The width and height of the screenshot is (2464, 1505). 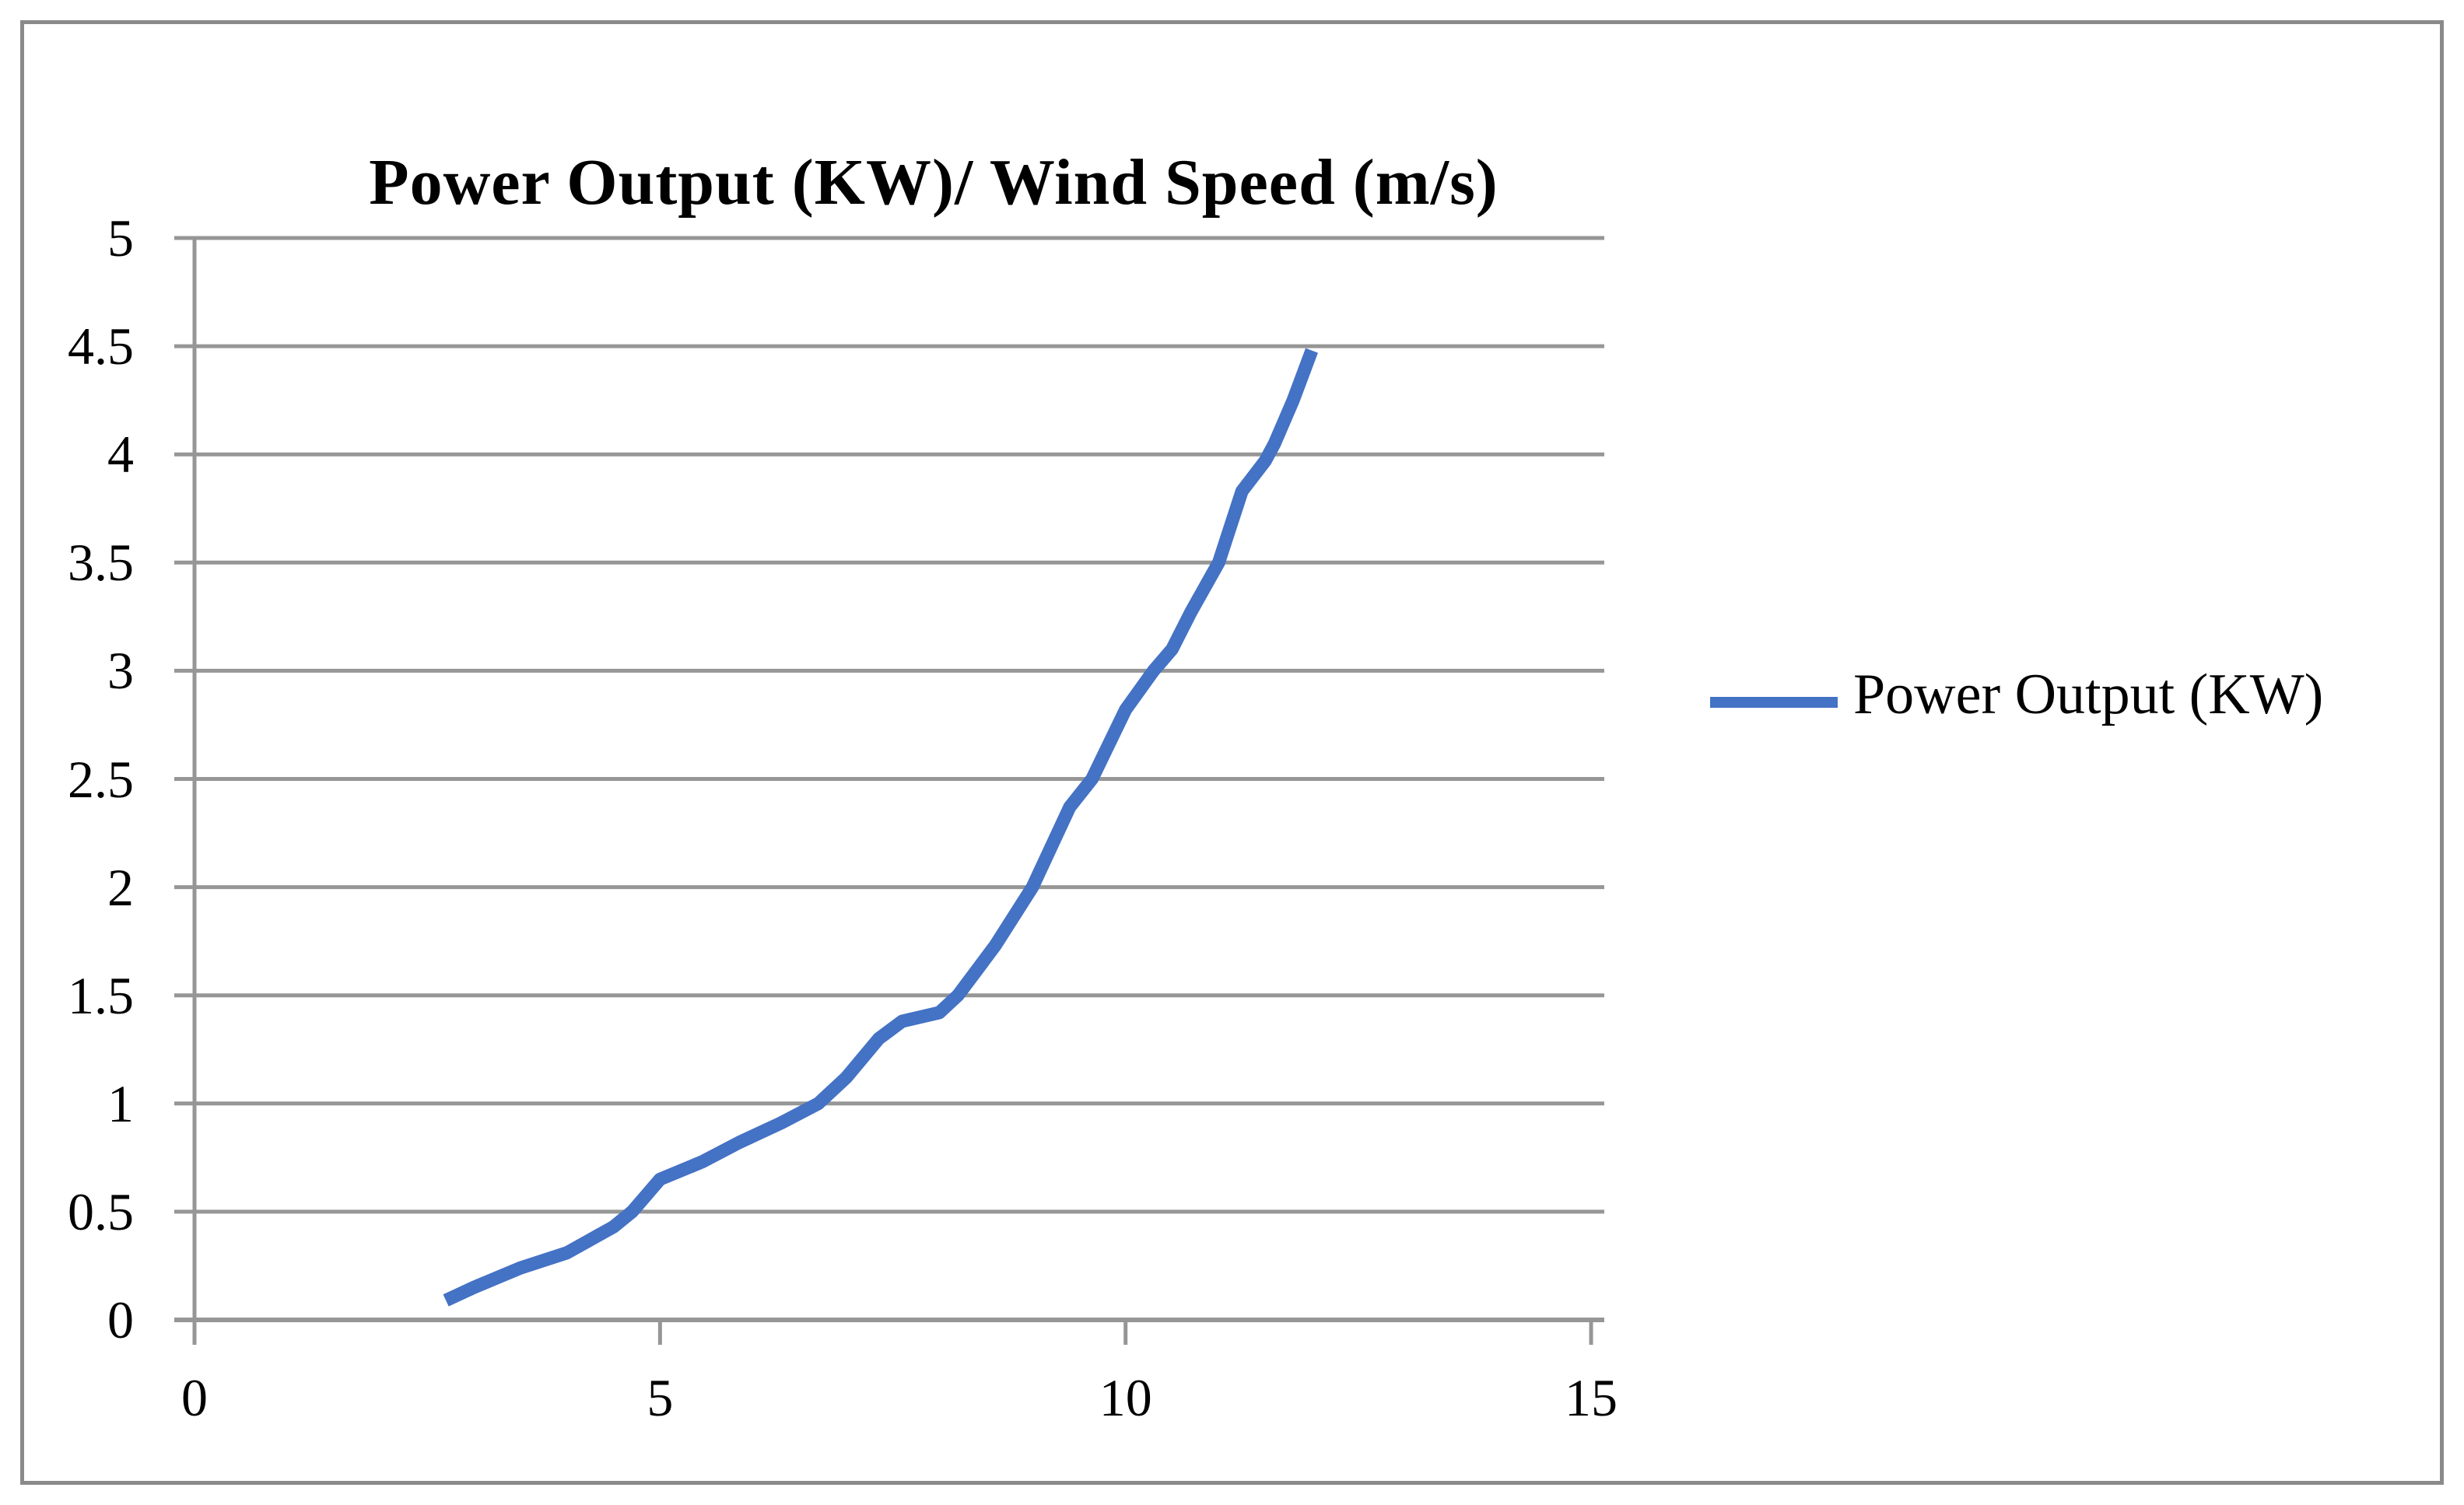 I want to click on chart-title: Power Output (KW)/ Wind Speed (m/s), so click(x=933, y=183).